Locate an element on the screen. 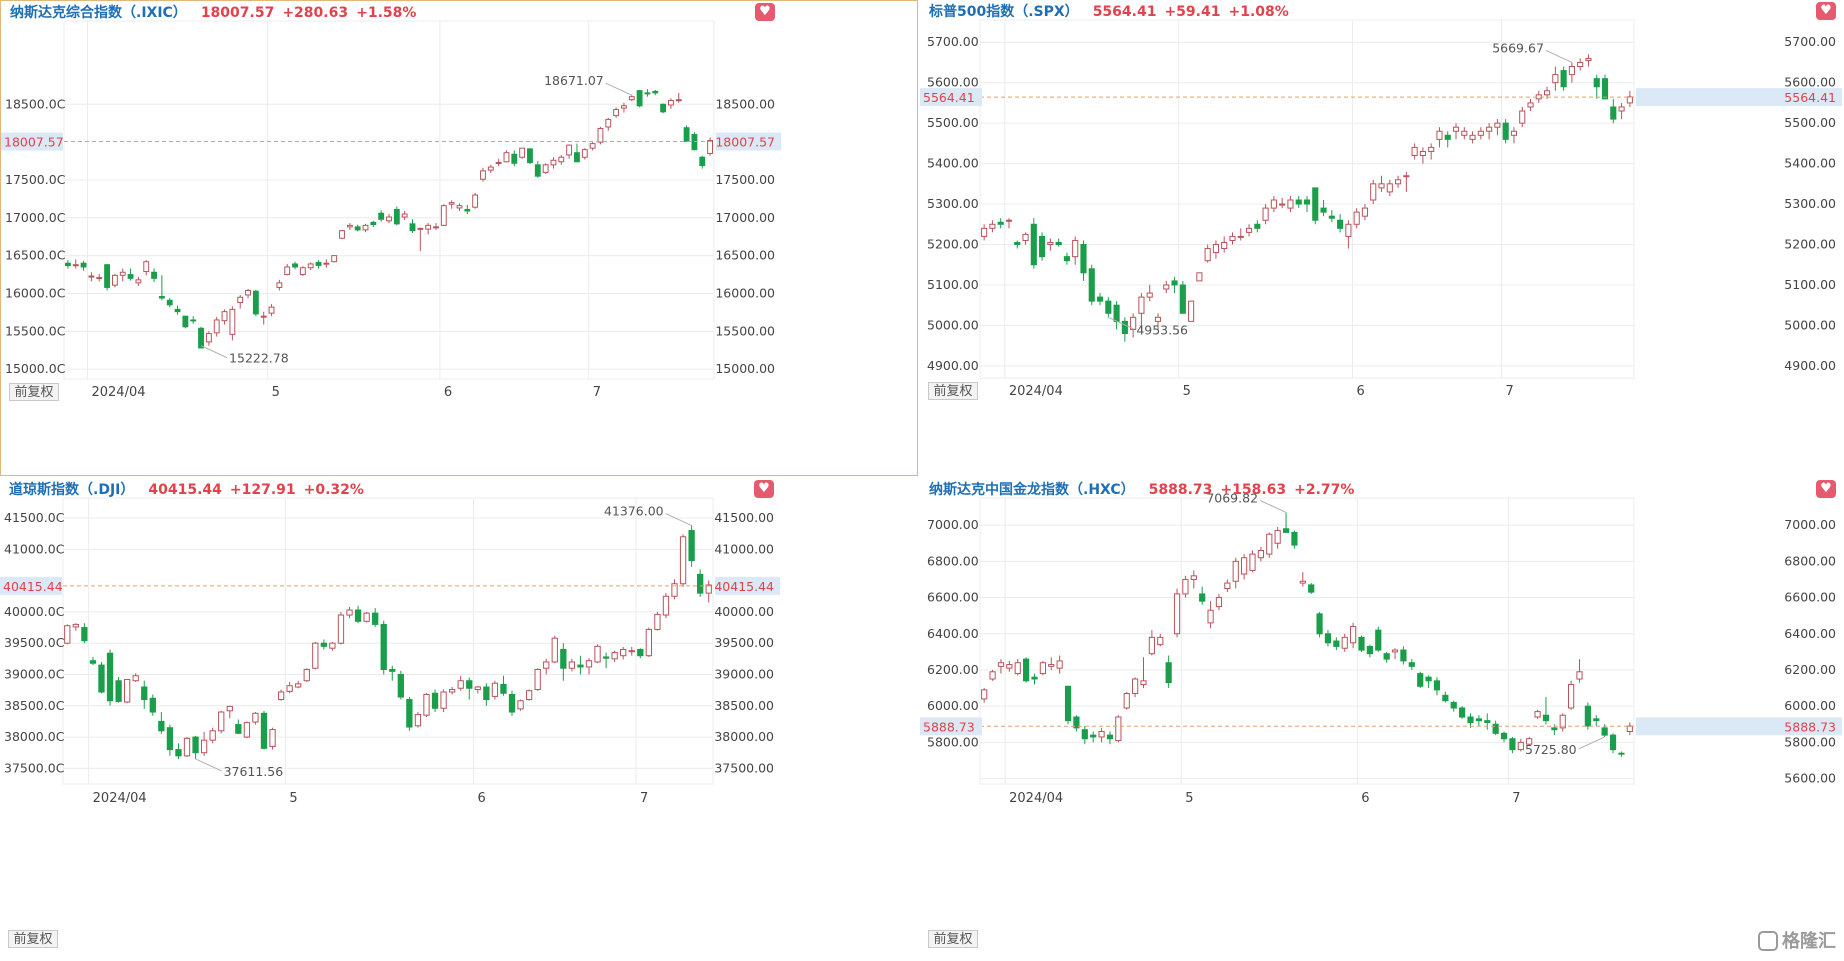 This screenshot has width=1844, height=961. logo-icon is located at coordinates (1768, 941).